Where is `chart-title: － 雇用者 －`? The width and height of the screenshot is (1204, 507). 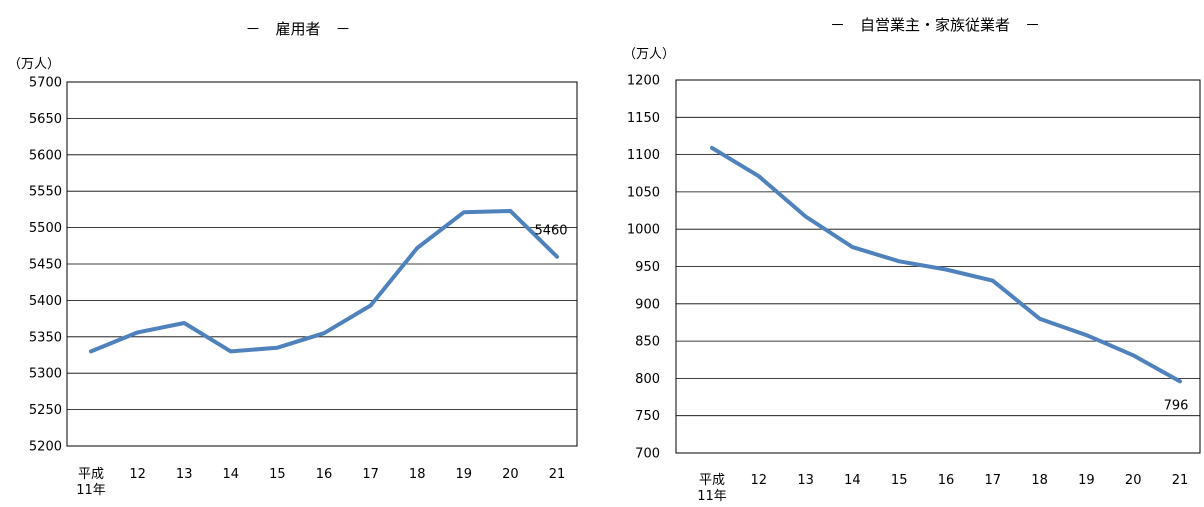 chart-title: － 雇用者 － is located at coordinates (297, 29).